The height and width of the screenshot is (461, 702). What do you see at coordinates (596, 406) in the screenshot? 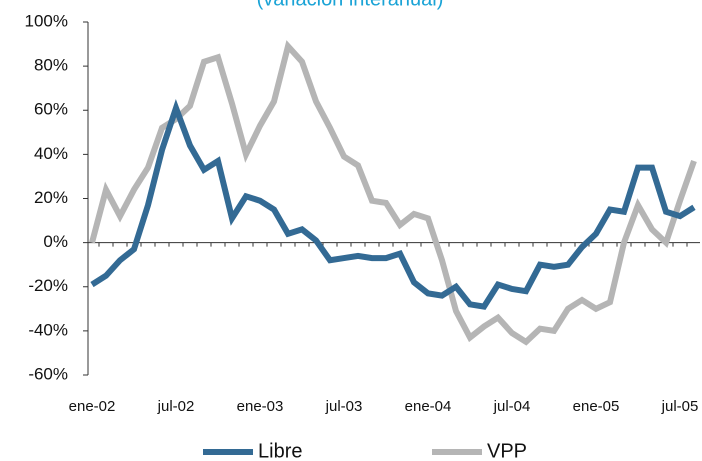
I see `x-tick-label: ene-05` at bounding box center [596, 406].